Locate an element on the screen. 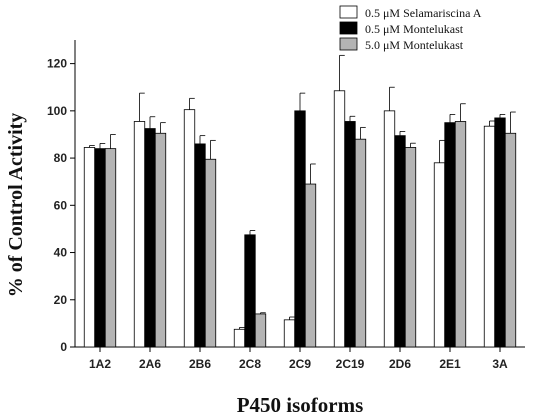 This screenshot has height=420, width=550. x-tick-label: 1A2 is located at coordinates (100, 364).